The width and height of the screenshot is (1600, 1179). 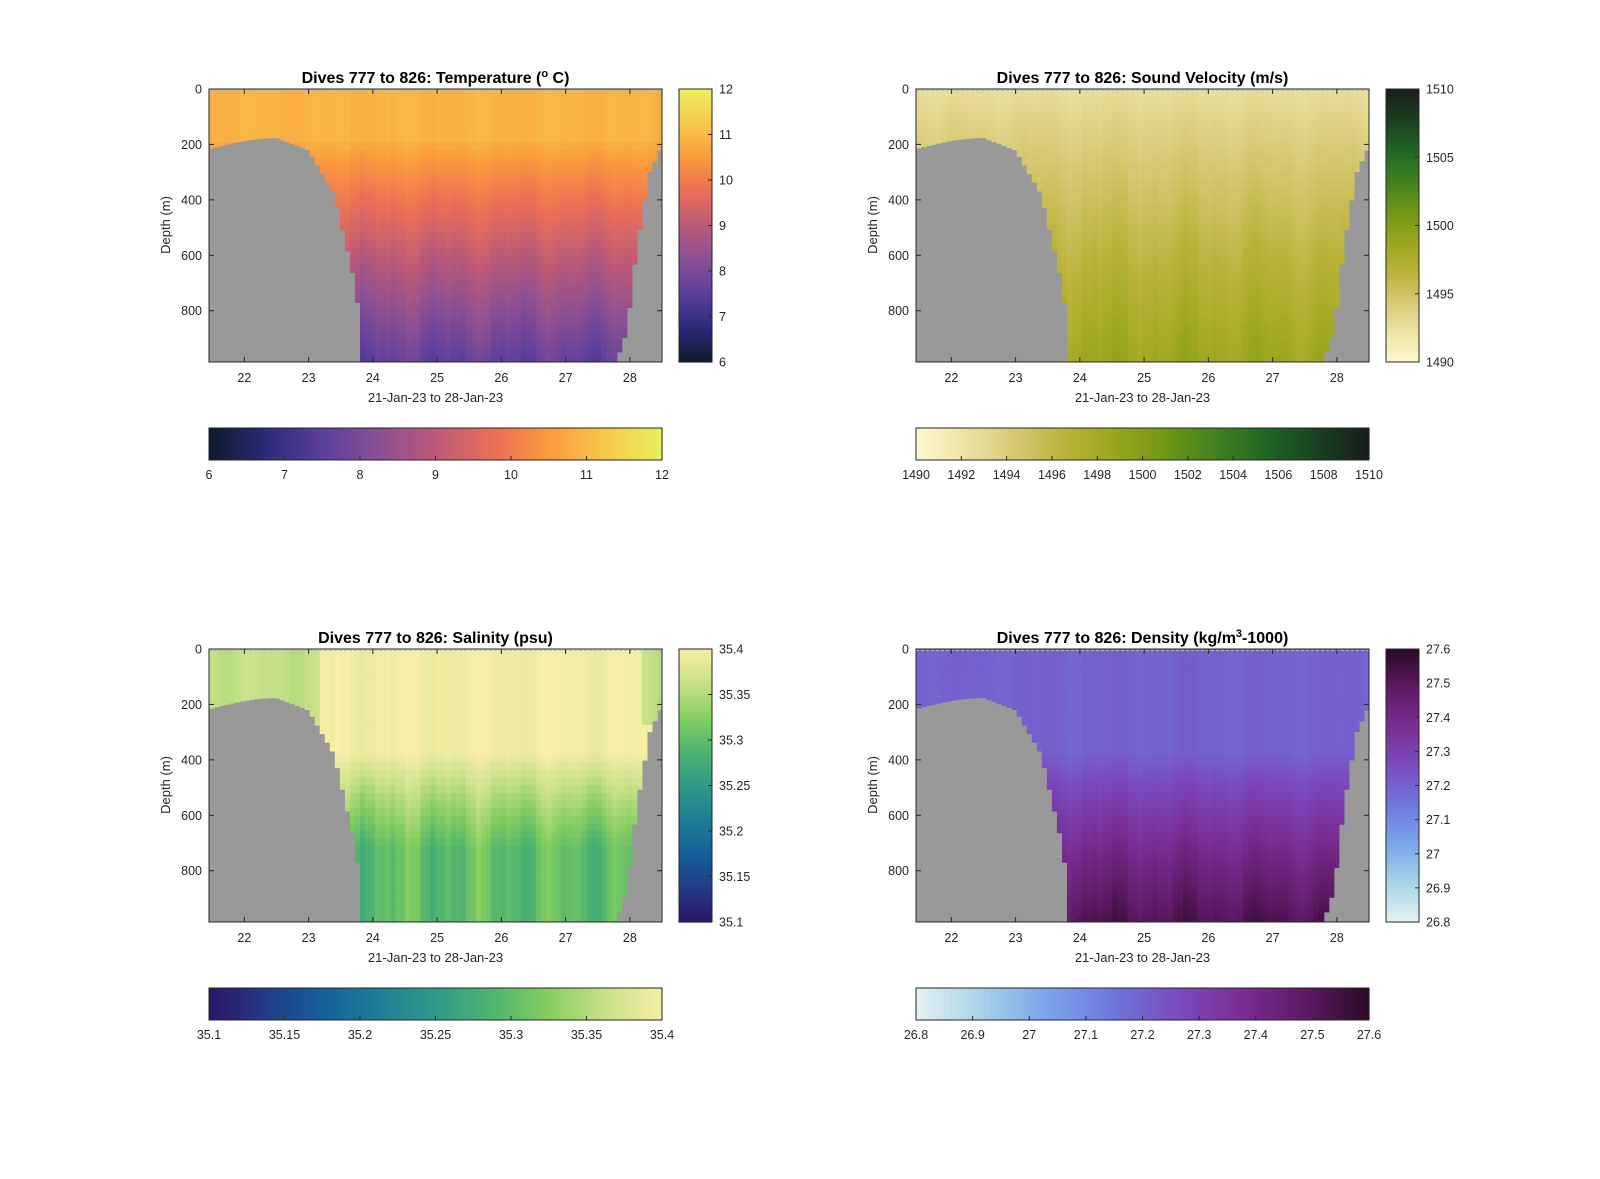 What do you see at coordinates (191, 145) in the screenshot?
I see `y-tick-label: 200` at bounding box center [191, 145].